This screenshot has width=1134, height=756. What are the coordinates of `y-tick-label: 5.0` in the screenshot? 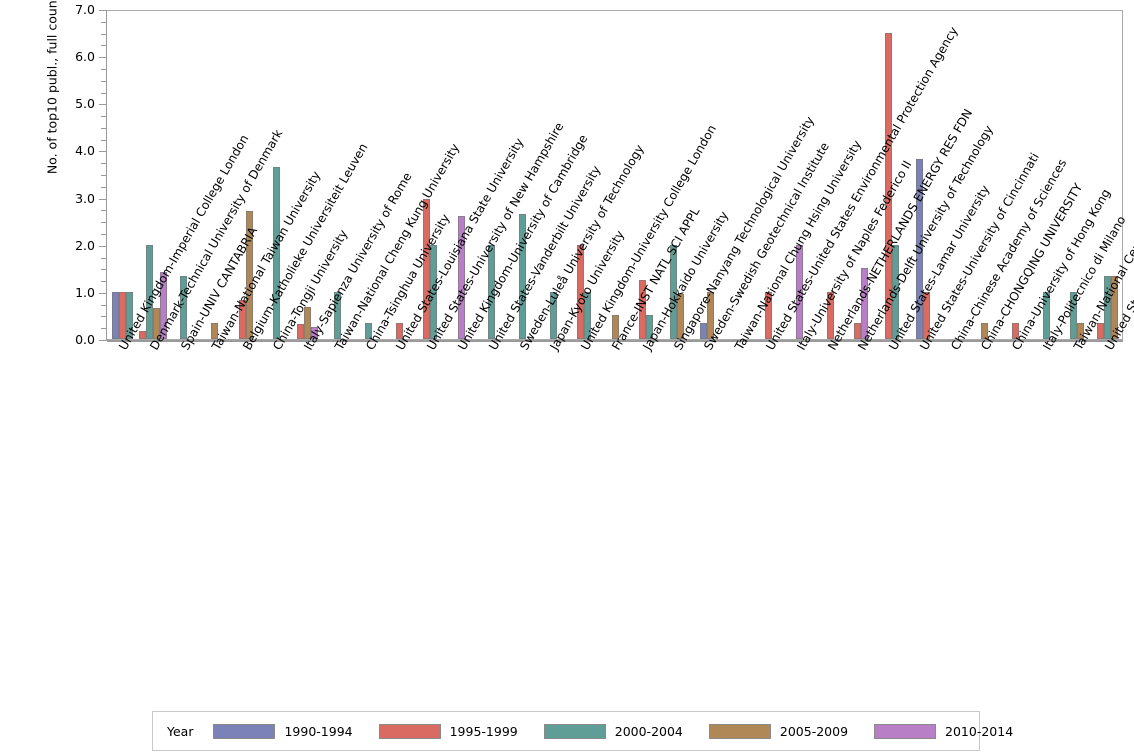 It's located at (85, 104).